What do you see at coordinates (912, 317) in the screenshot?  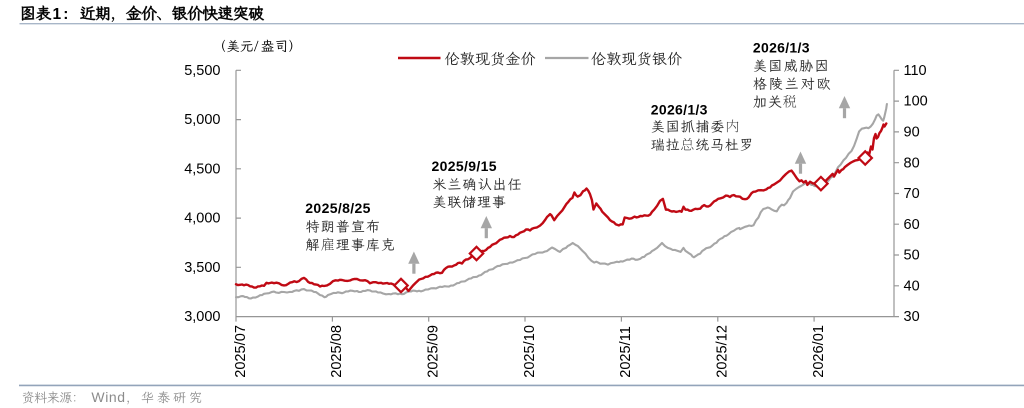 I see `svg-text: 30` at bounding box center [912, 317].